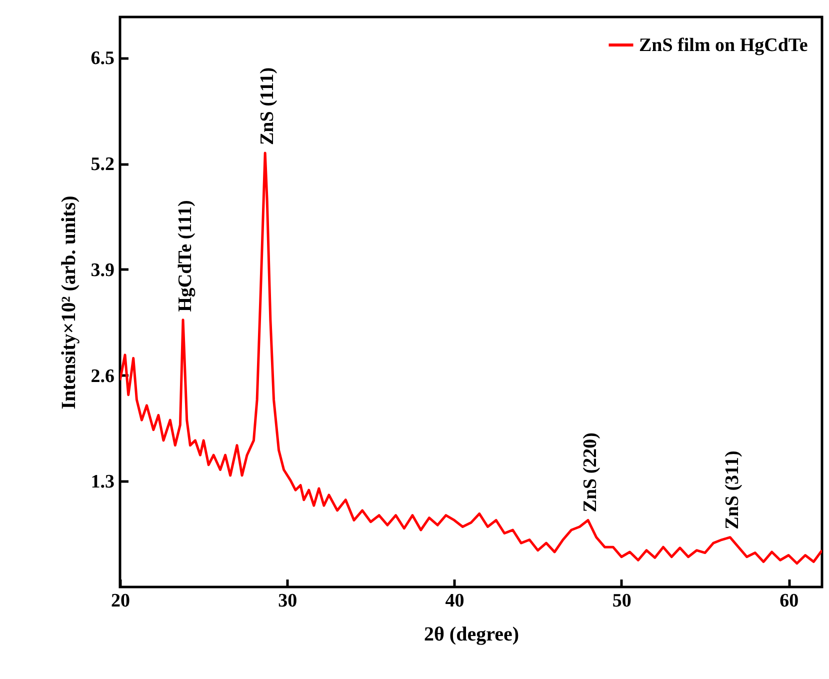 Image resolution: width=829 pixels, height=679 pixels. I want to click on x-tick-label: 40, so click(454, 601).